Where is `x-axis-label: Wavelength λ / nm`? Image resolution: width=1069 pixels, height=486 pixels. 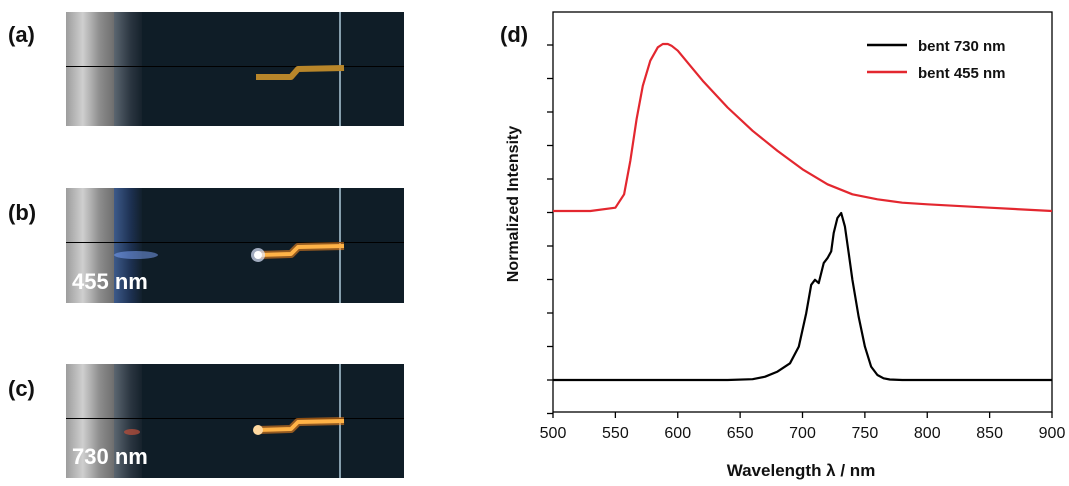
x-axis-label: Wavelength λ / nm is located at coordinates (801, 470).